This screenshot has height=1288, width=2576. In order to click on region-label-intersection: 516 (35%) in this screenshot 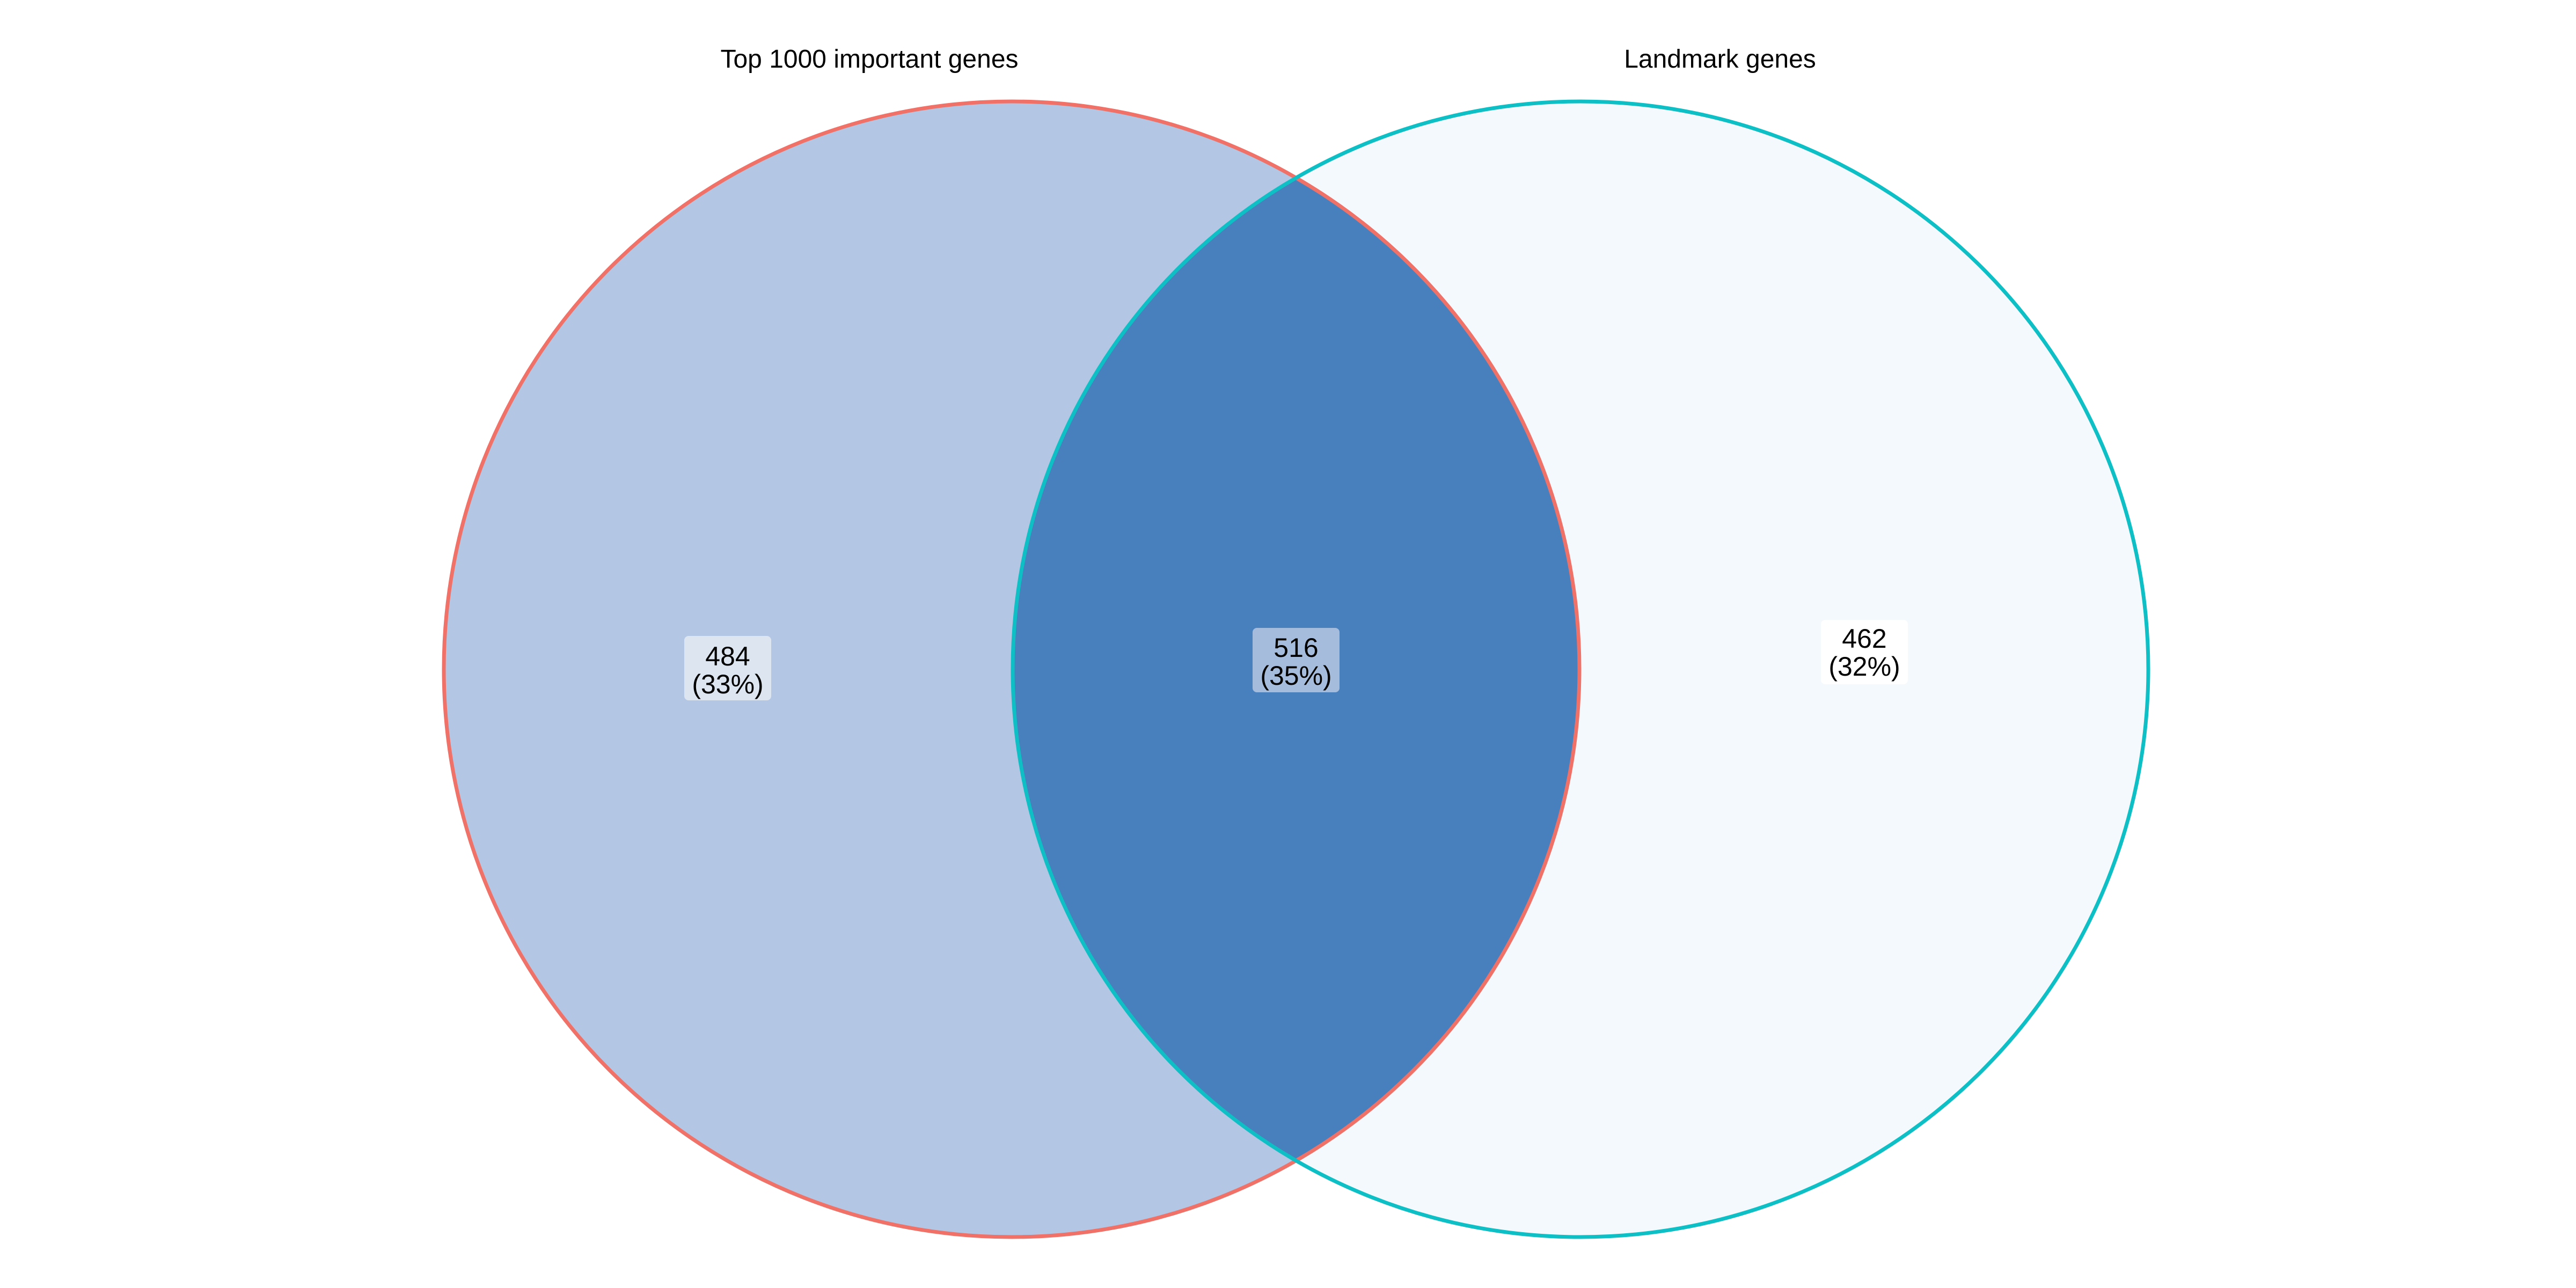, I will do `click(1296, 660)`.